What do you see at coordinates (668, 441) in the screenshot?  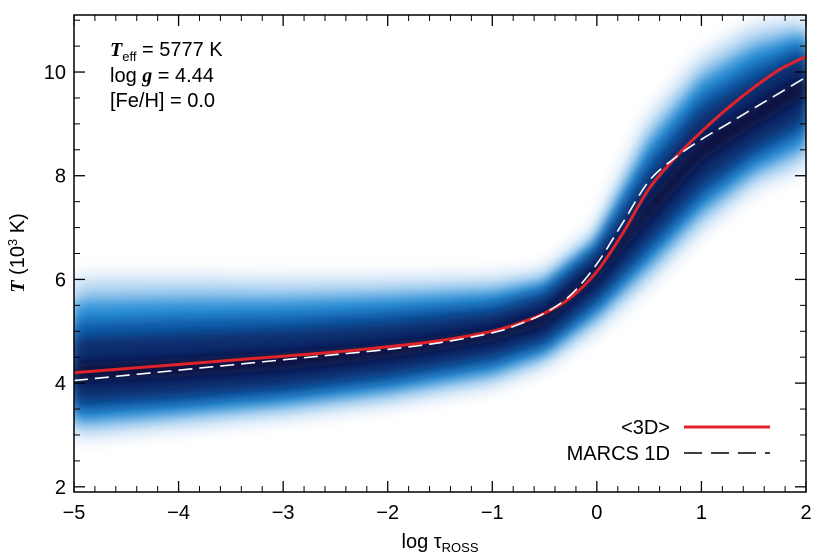 I see `legend: <3D> MARCS 1D` at bounding box center [668, 441].